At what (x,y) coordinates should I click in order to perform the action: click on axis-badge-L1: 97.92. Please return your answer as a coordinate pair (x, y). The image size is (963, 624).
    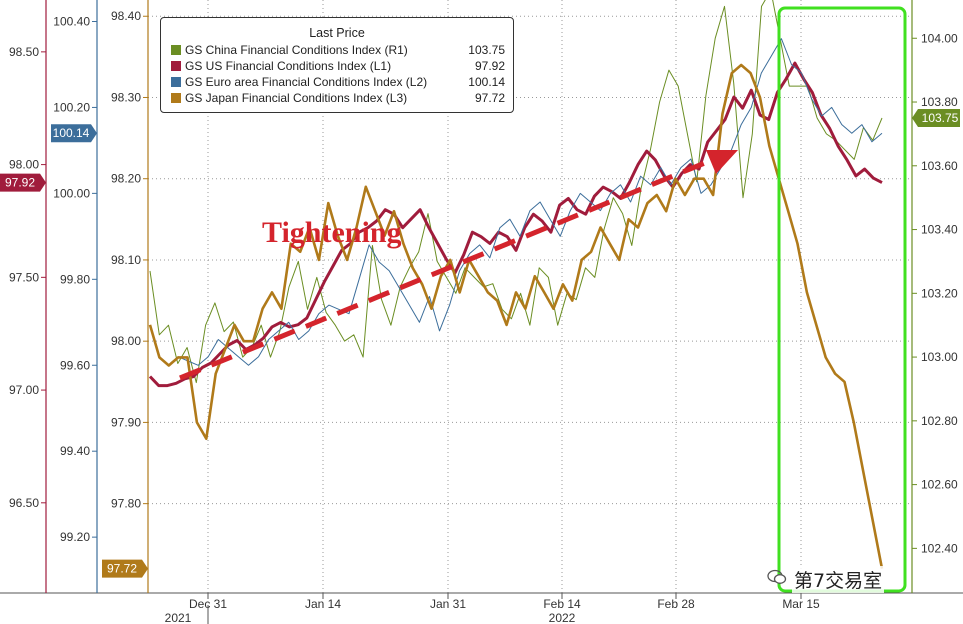
    Looking at the image, I should click on (23, 182).